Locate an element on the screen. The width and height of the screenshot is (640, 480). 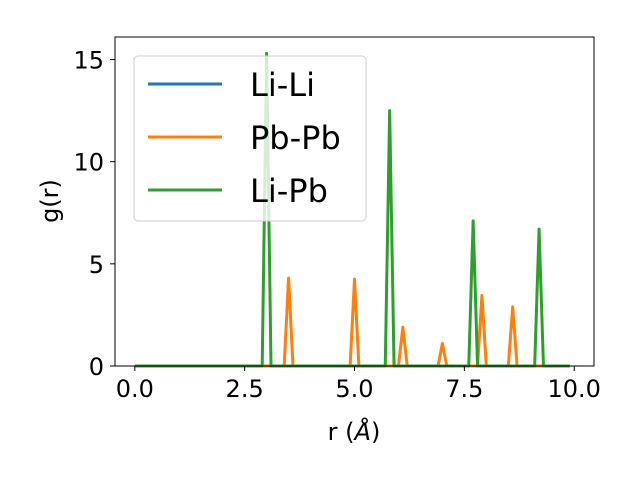
x-tick-label: 7.5 is located at coordinates (464, 389).